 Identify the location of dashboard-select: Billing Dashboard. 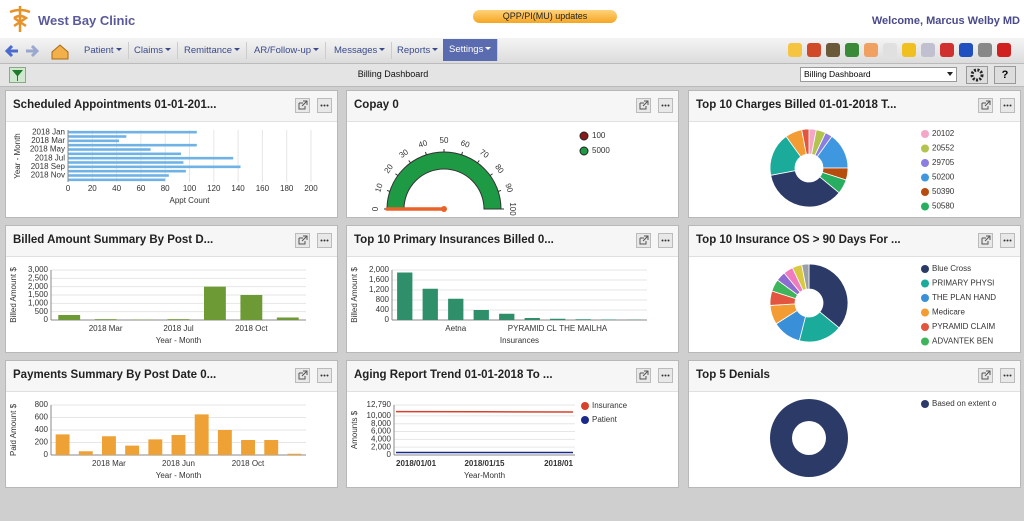
(878, 74).